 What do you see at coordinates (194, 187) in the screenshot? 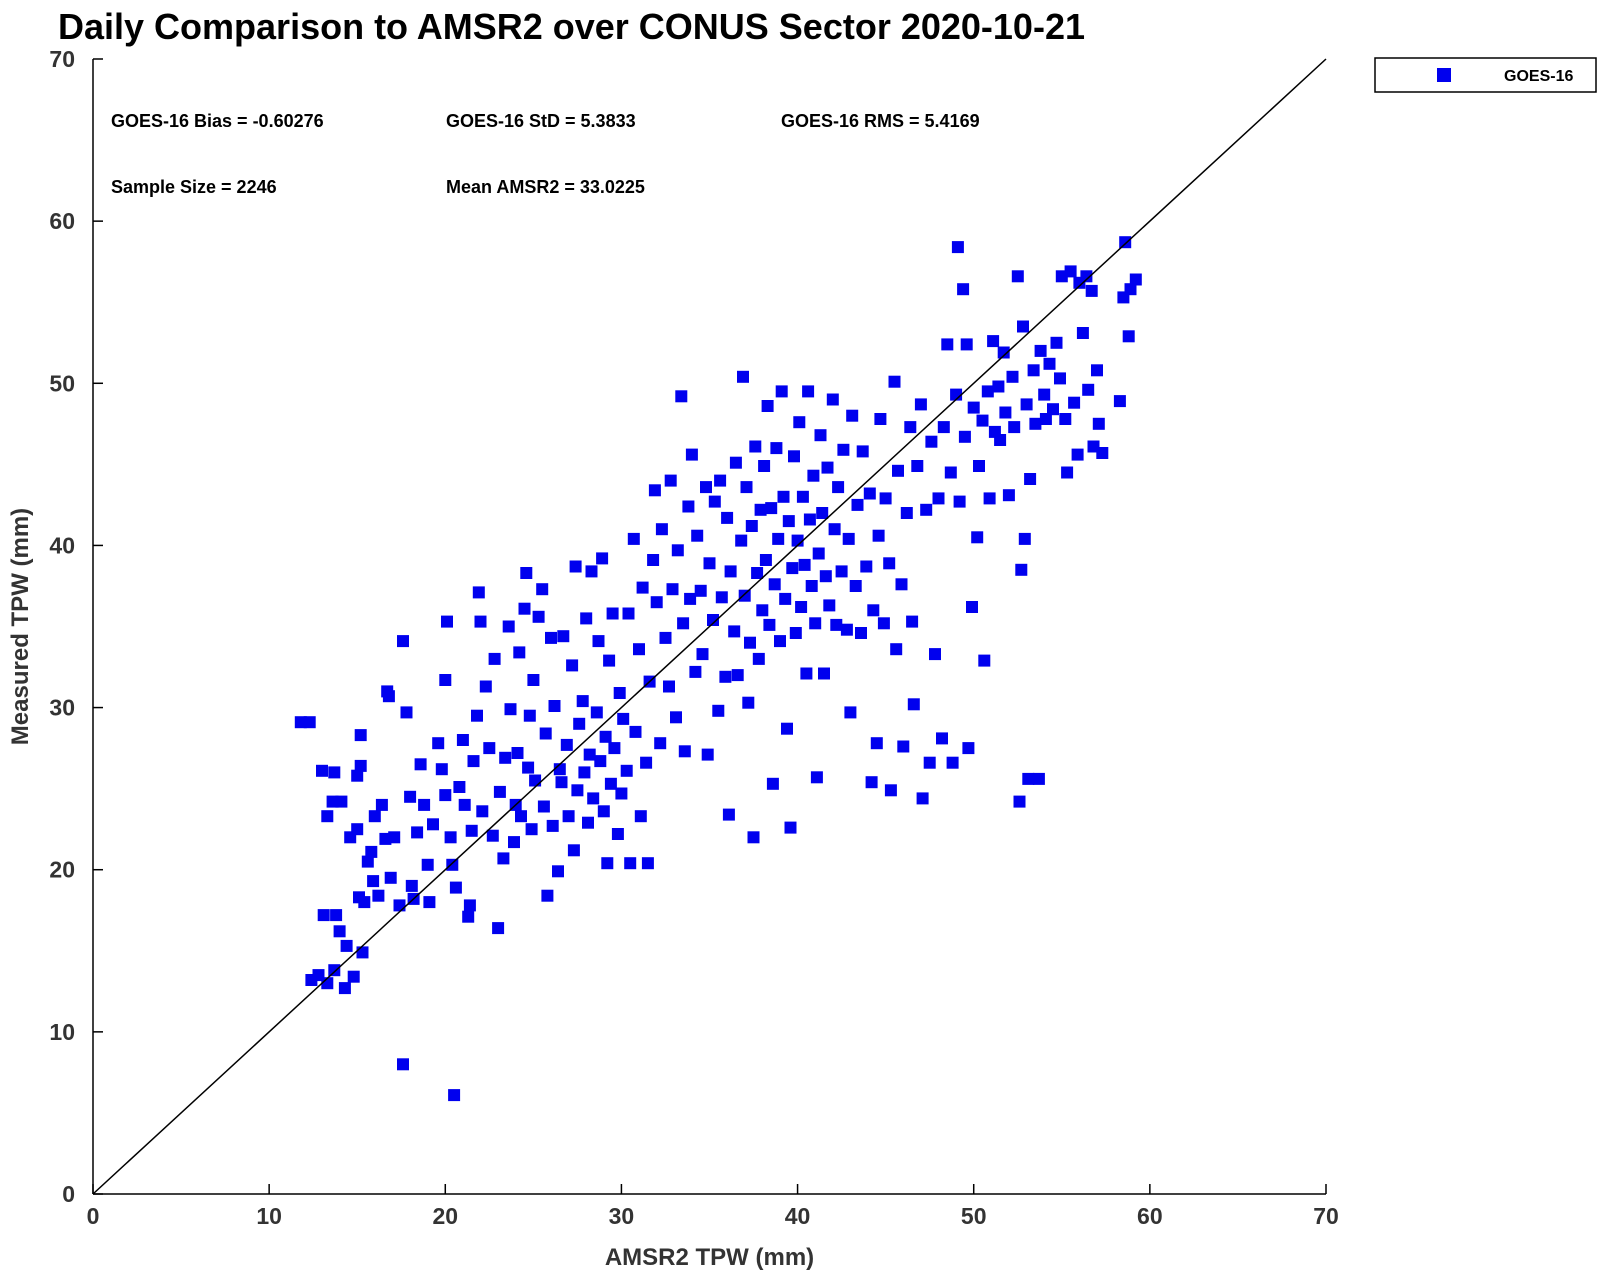
I see `stat-sample-size: Sample Size = 2246` at bounding box center [194, 187].